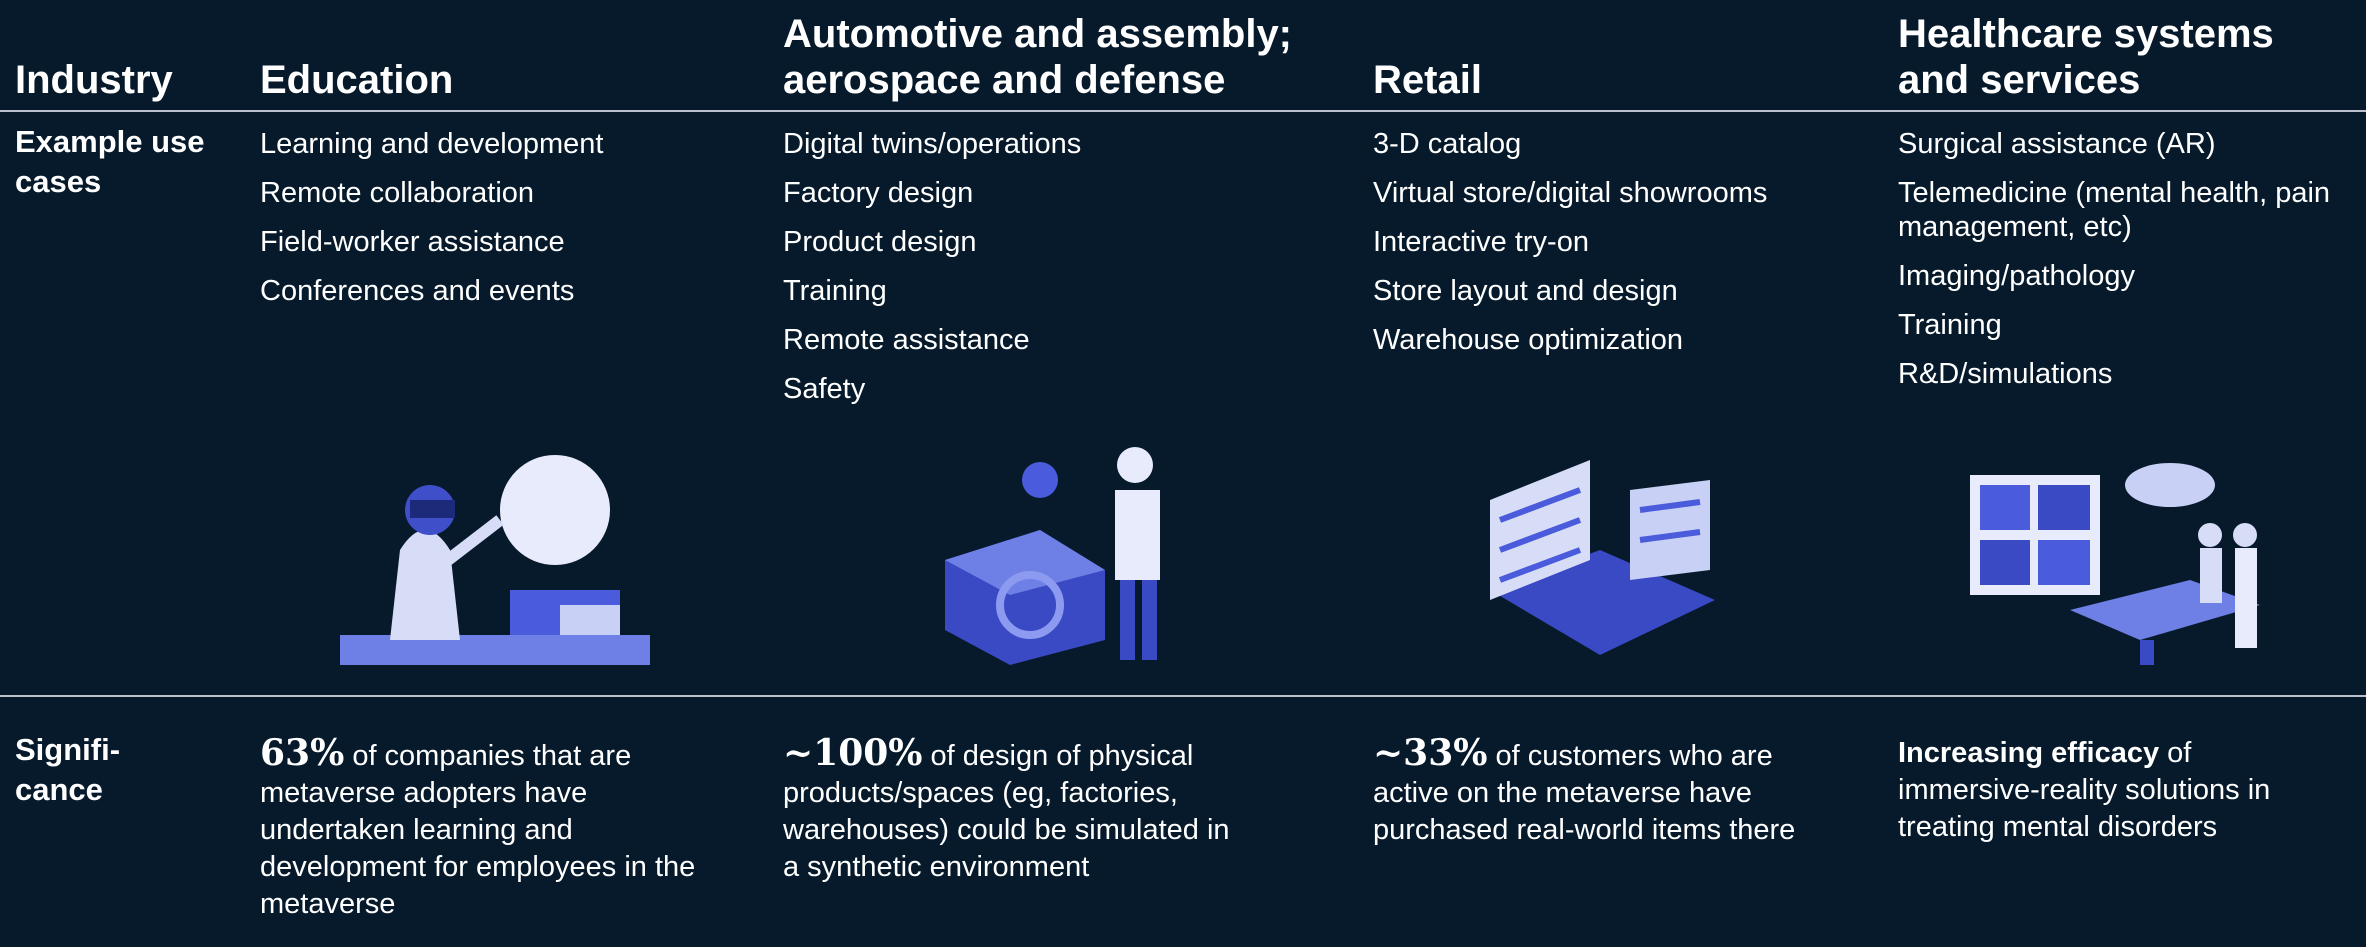 This screenshot has width=2366, height=947. I want to click on use-case: Remote collaboration, so click(397, 193).